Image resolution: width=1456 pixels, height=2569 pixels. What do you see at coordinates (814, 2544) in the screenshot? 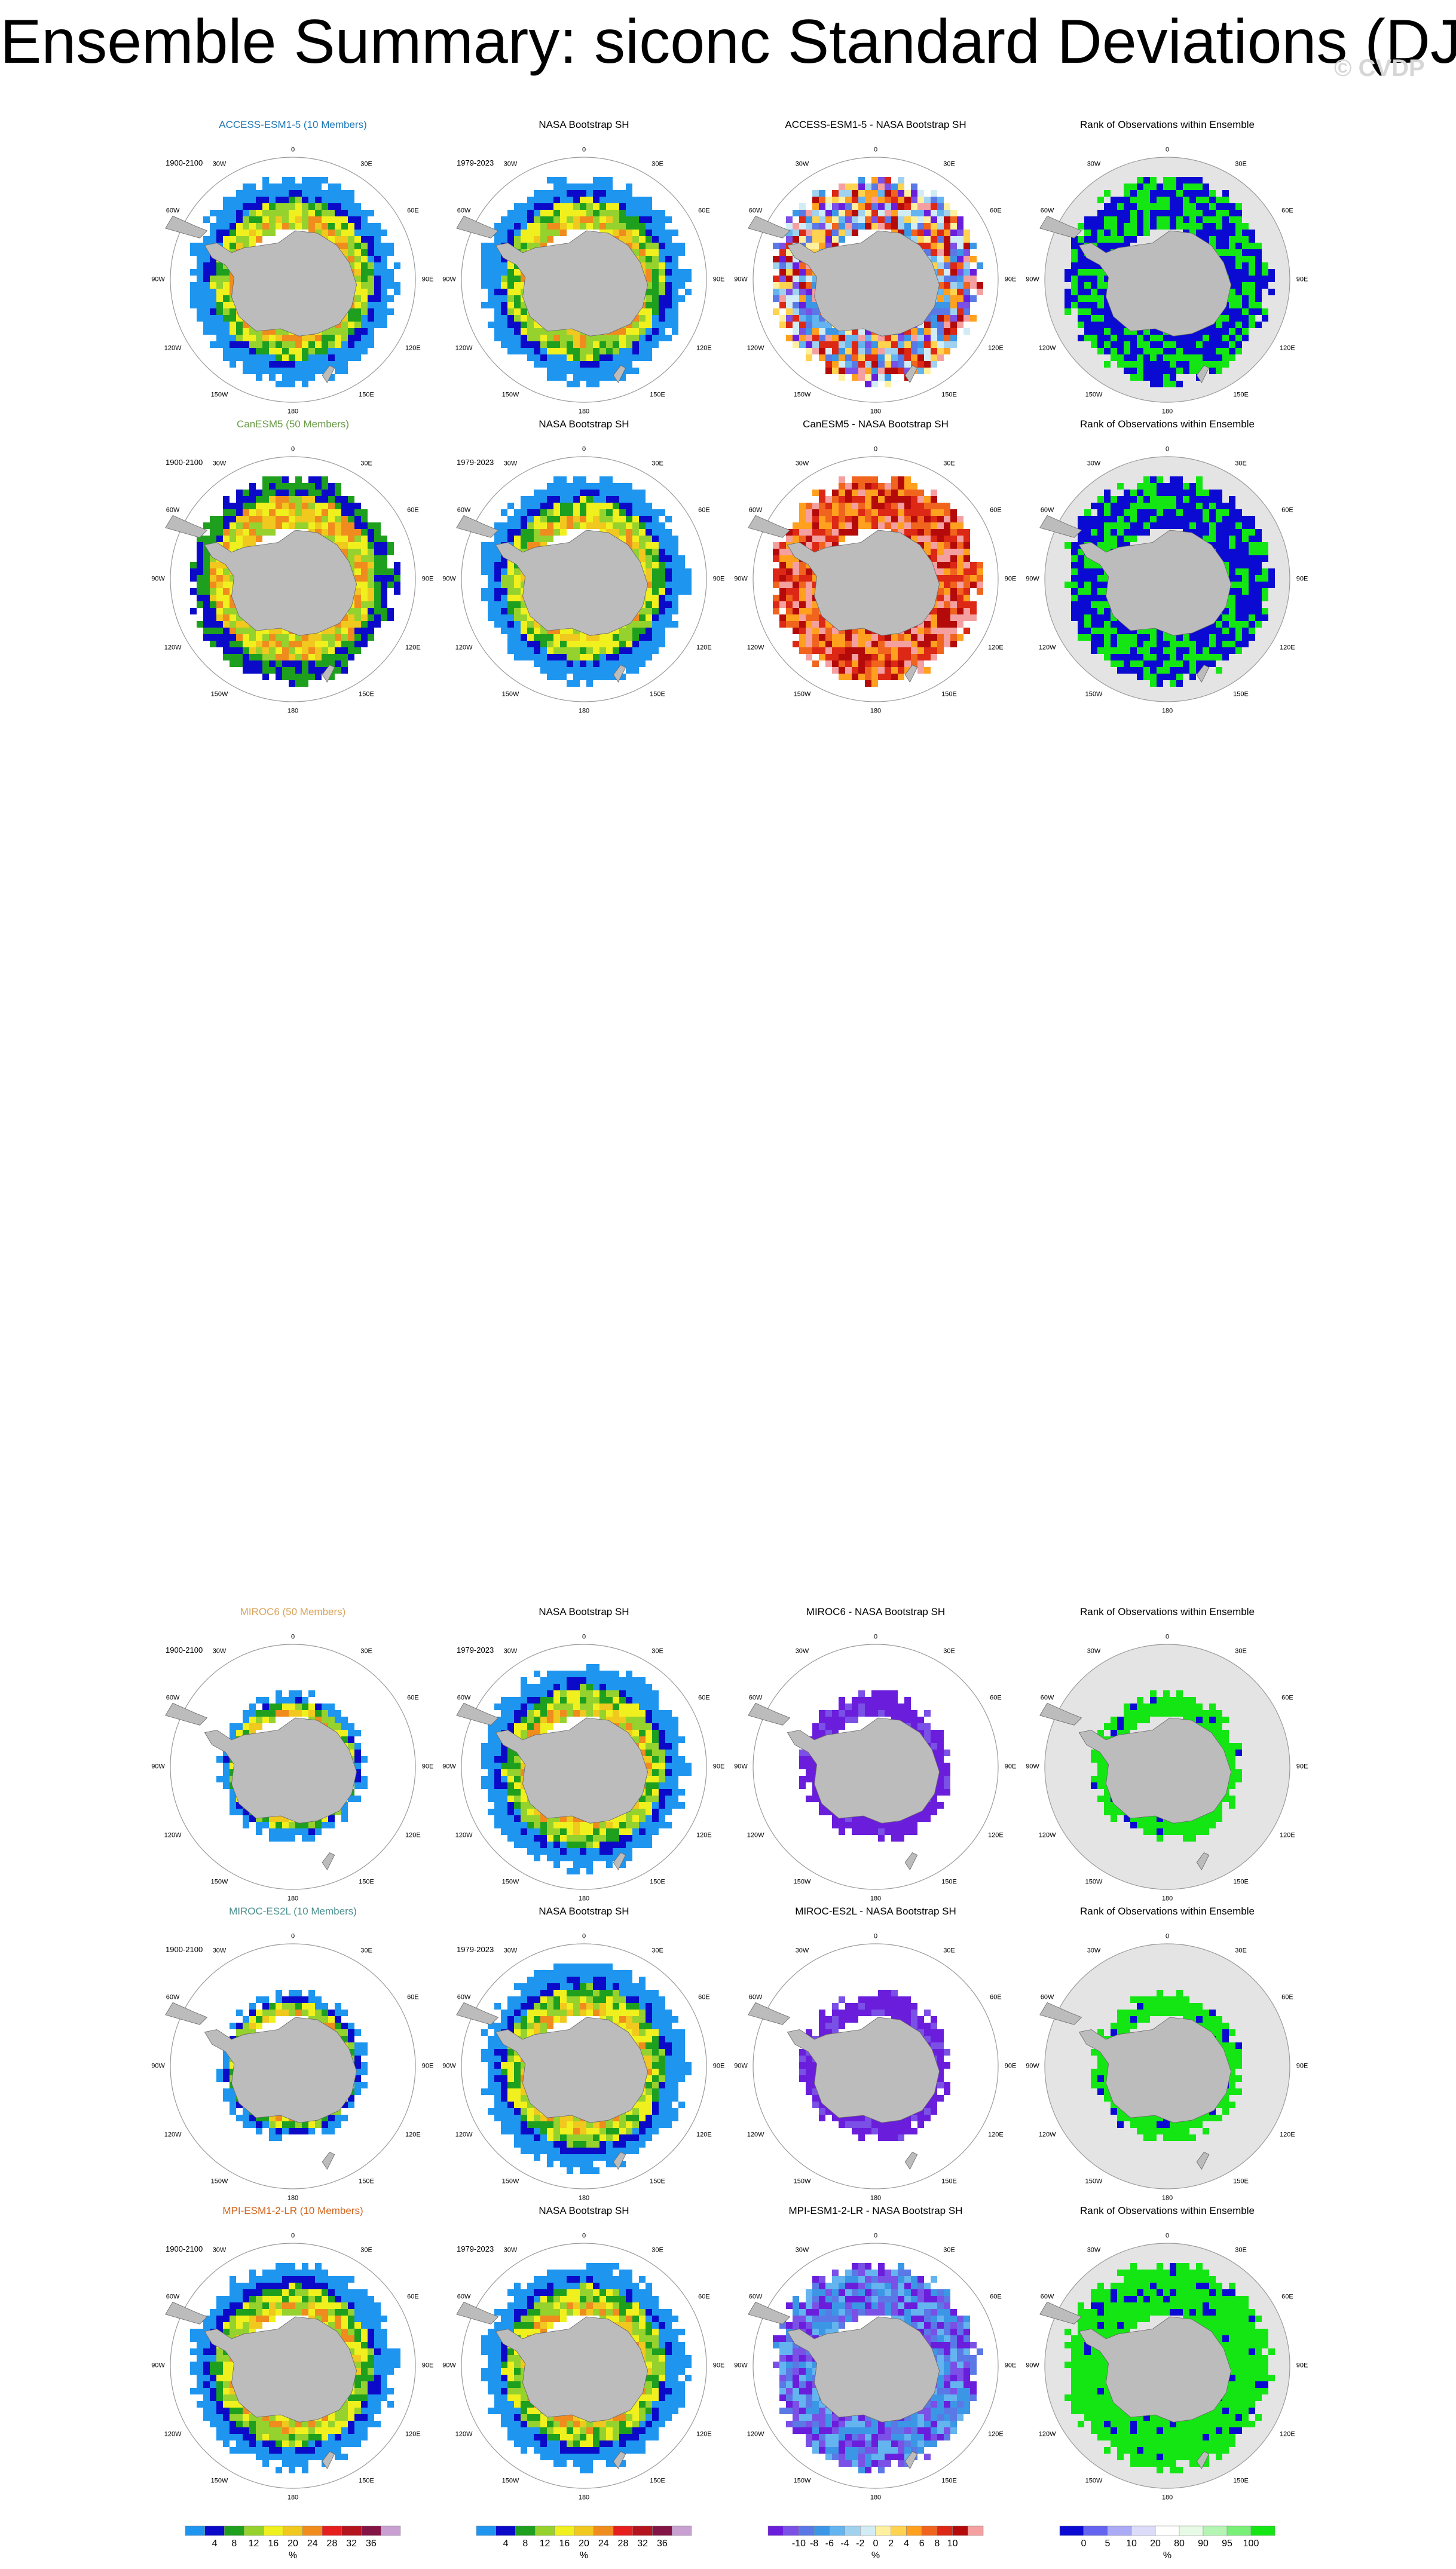
I see `colorbar-tick-label: -8` at bounding box center [814, 2544].